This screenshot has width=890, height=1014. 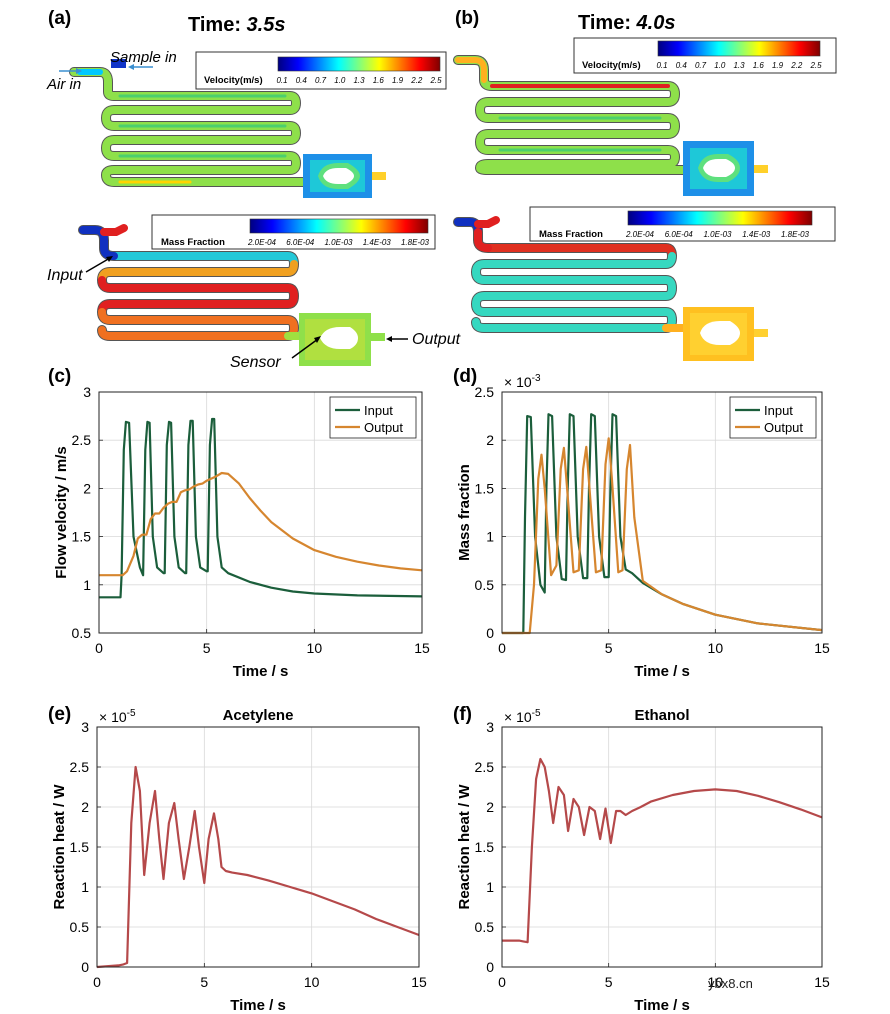 I want to click on panel-label-c: (c), so click(x=59, y=376).